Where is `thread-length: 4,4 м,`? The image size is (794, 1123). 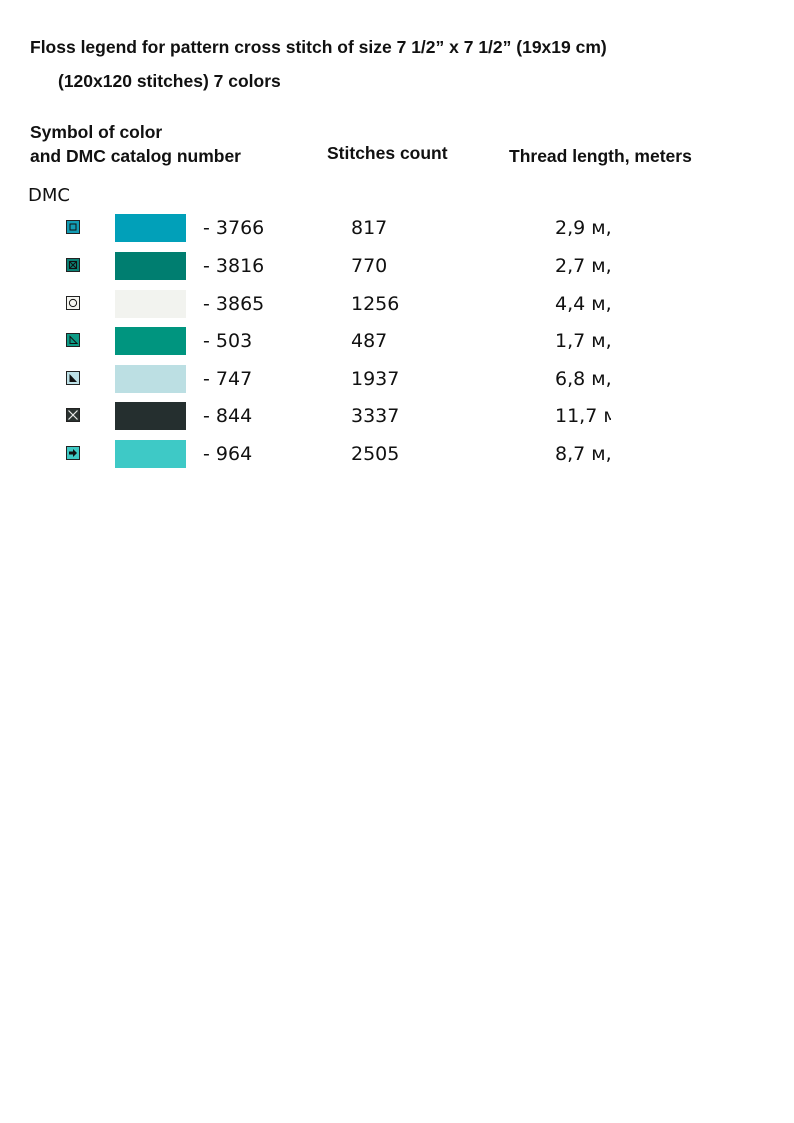 thread-length: 4,4 м, is located at coordinates (583, 304).